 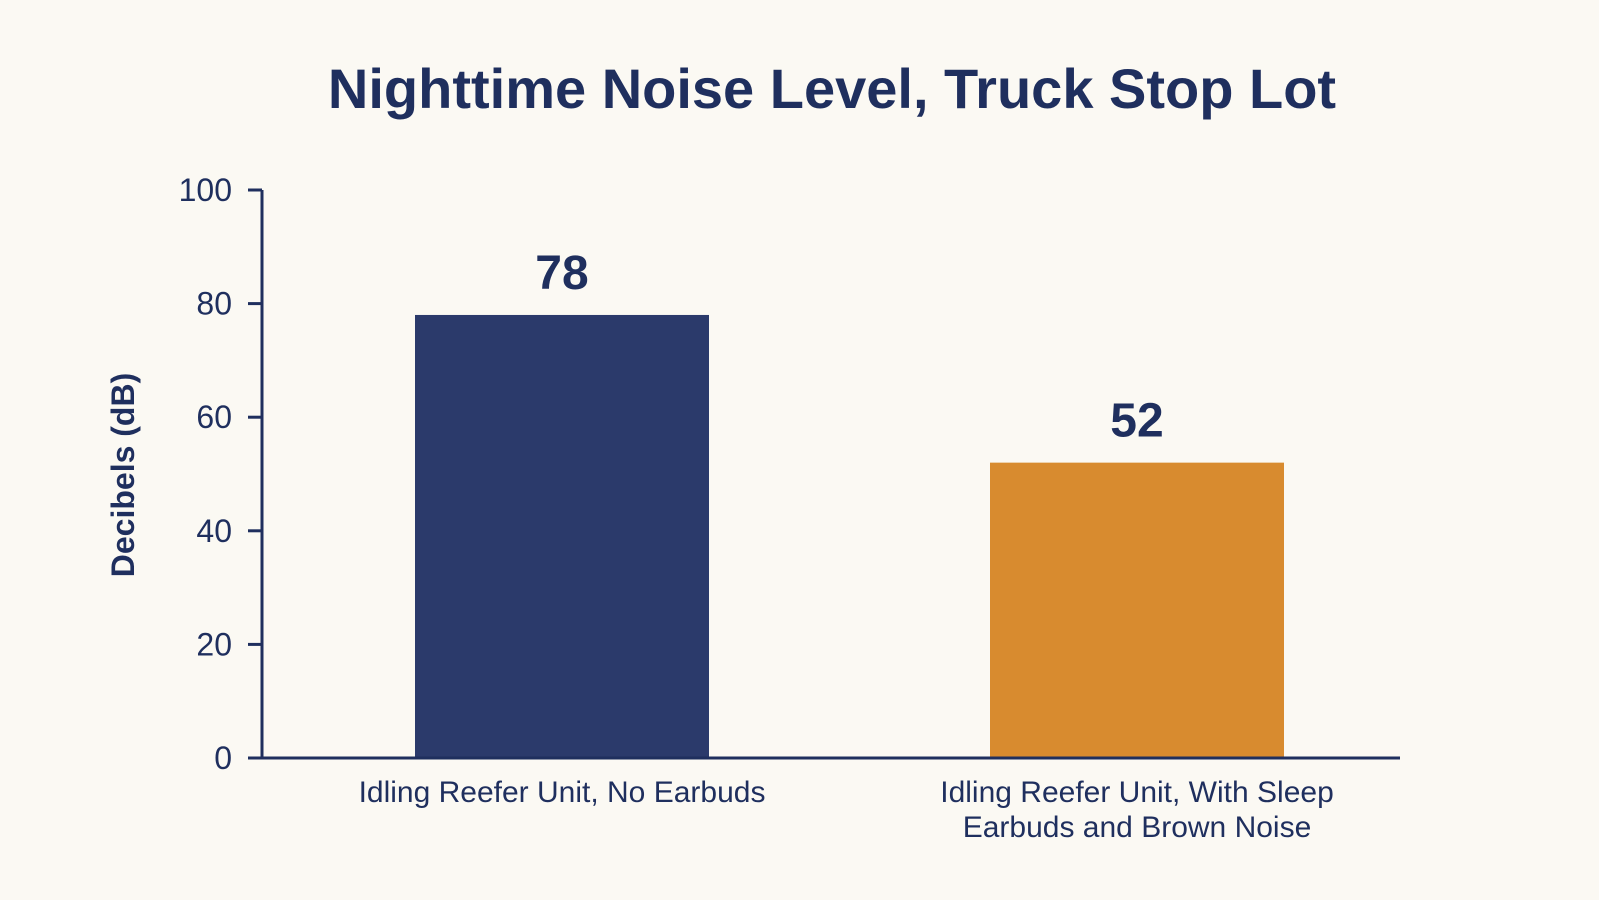 What do you see at coordinates (205, 190) in the screenshot?
I see `y-tick-label: 100` at bounding box center [205, 190].